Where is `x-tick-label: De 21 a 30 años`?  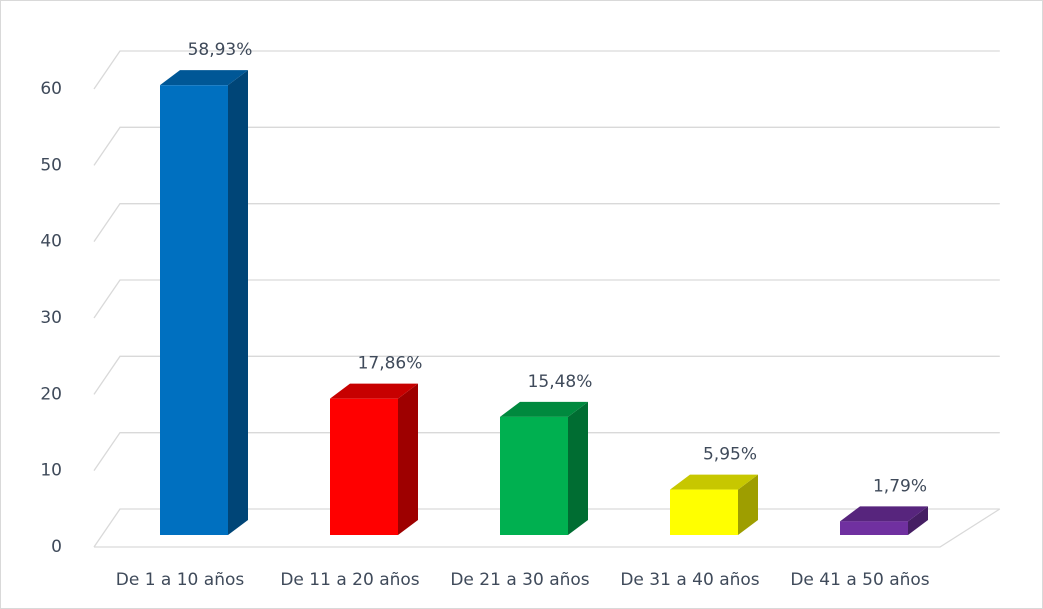 x-tick-label: De 21 a 30 años is located at coordinates (519, 580).